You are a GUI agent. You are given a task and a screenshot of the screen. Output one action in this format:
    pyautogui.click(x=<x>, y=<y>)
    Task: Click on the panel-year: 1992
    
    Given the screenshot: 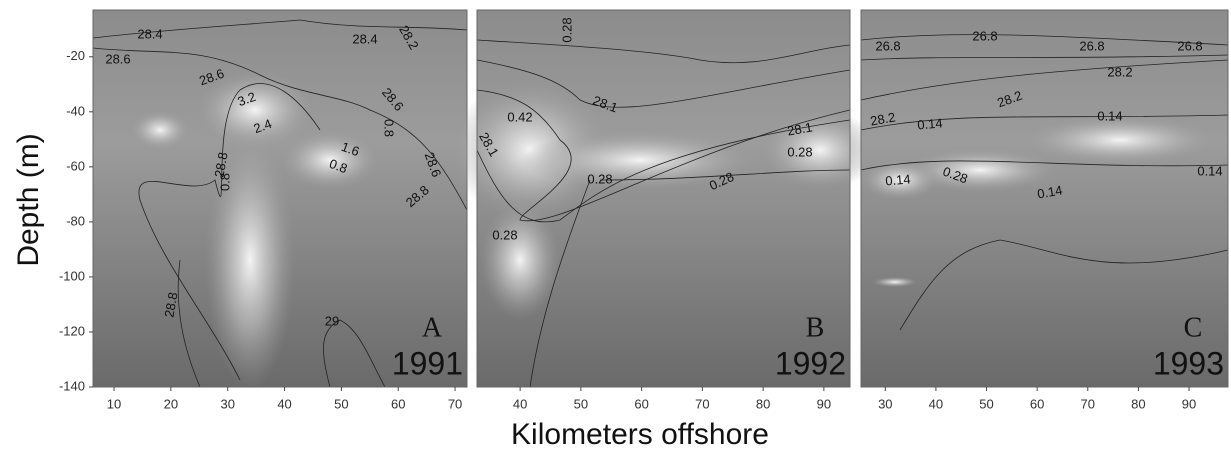 What is the action you would take?
    pyautogui.click(x=810, y=363)
    